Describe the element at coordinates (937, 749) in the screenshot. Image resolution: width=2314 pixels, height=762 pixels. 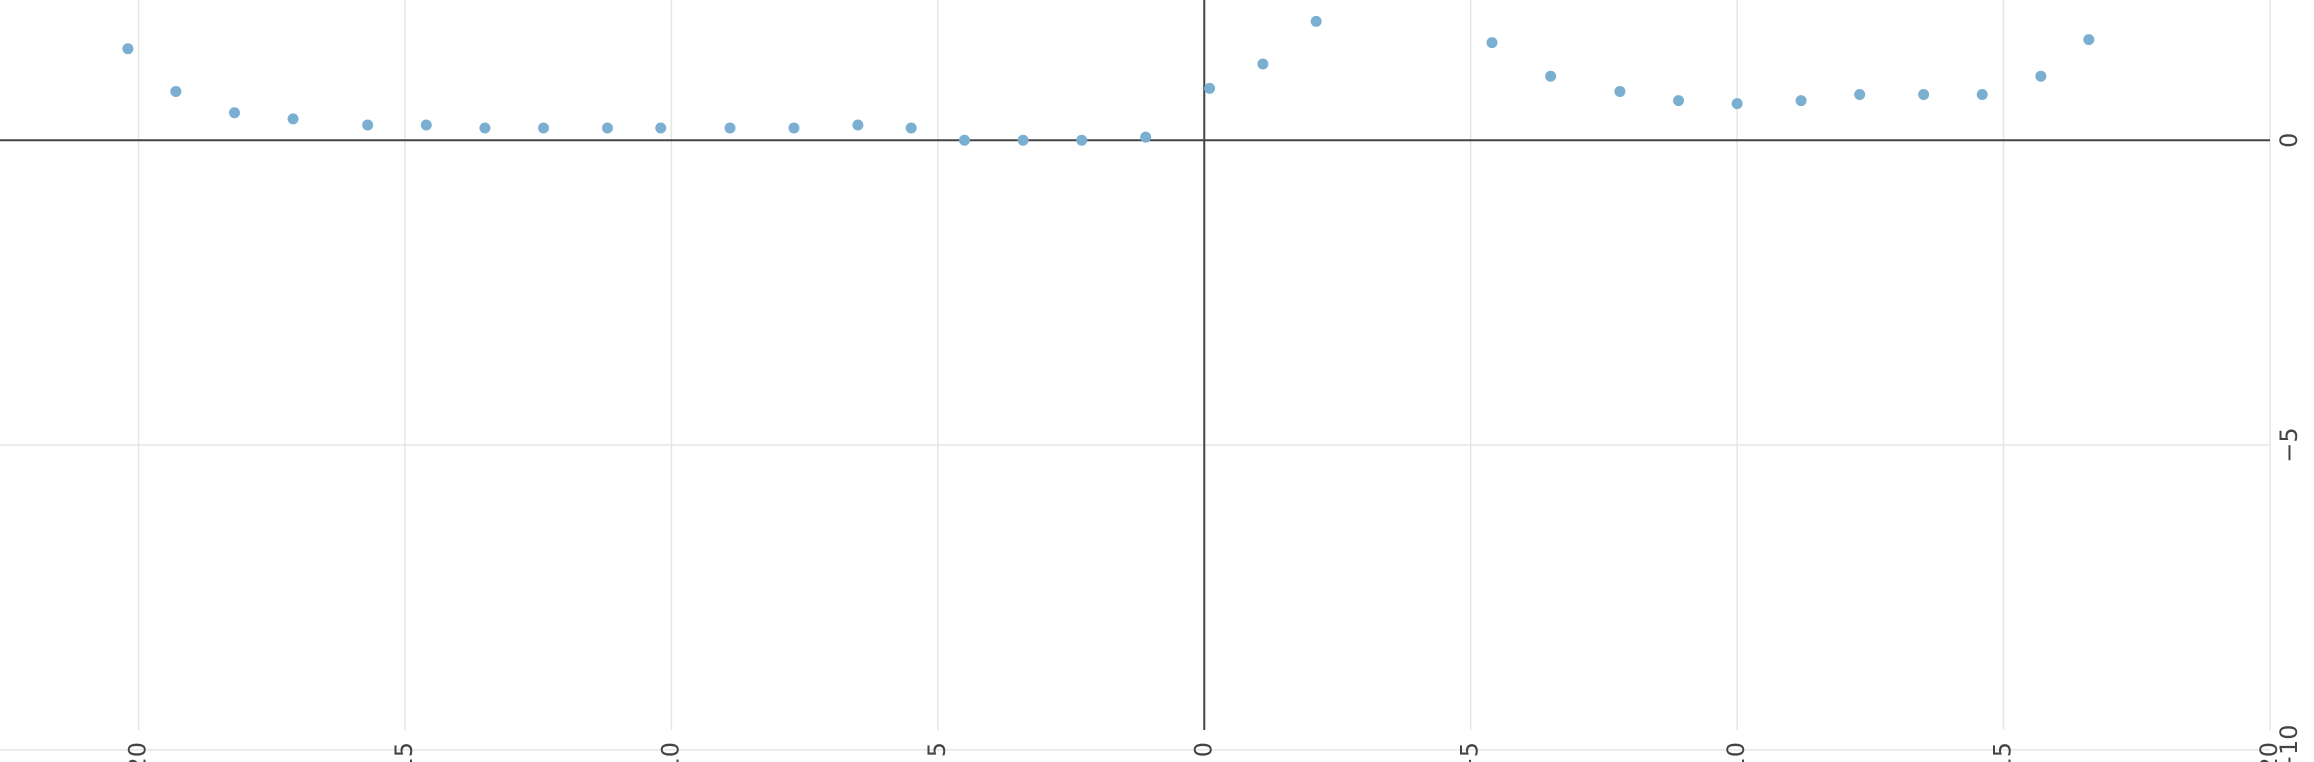
I see `x-tick-label: 5` at that location.